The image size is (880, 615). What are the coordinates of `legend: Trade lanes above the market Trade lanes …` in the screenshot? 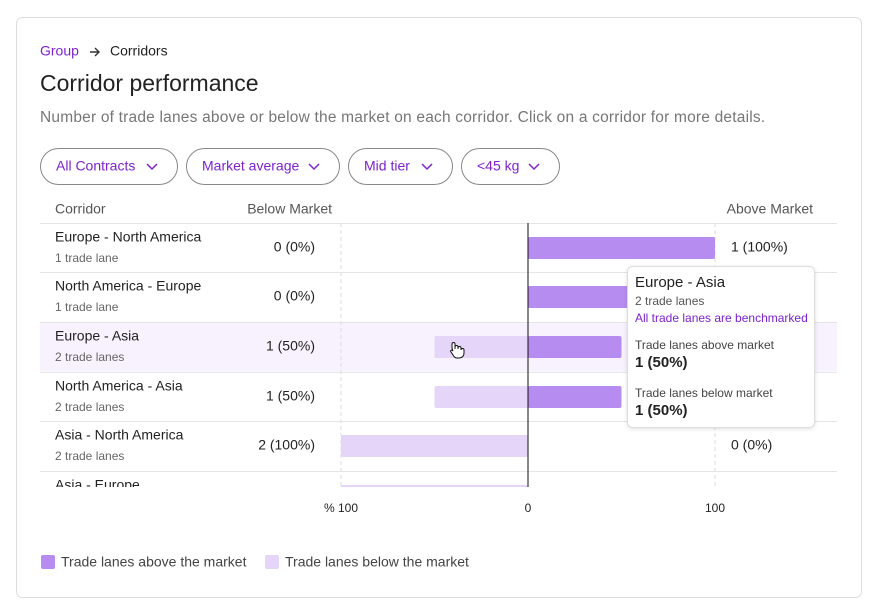 It's located at (255, 562).